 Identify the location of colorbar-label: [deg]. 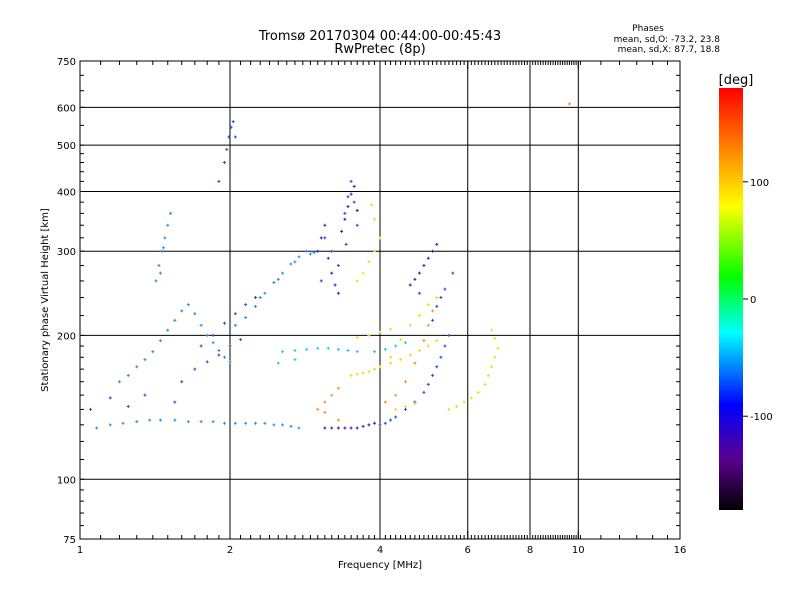
(736, 80).